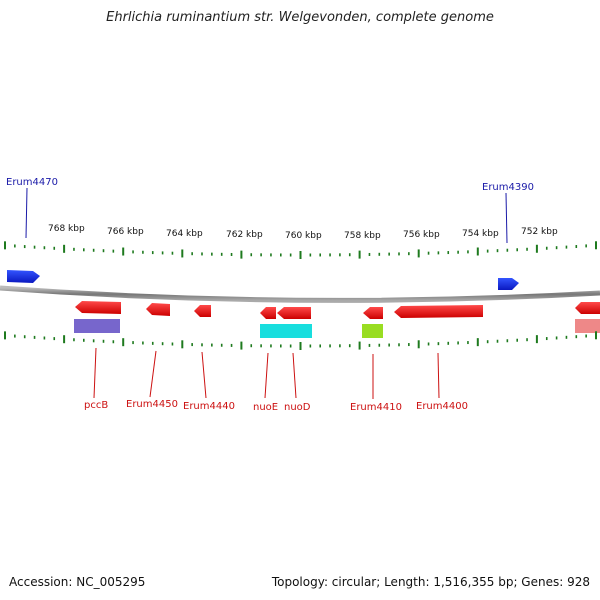  I want to click on svg-text: Erum4470, so click(32, 182).